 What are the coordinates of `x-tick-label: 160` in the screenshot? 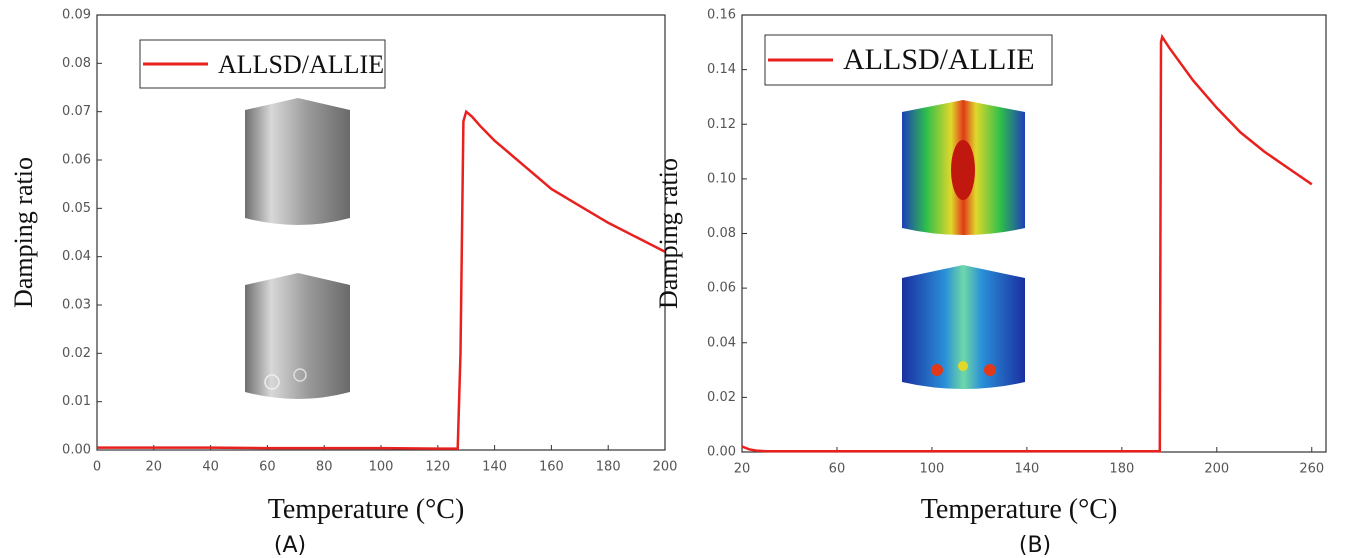 It's located at (551, 467).